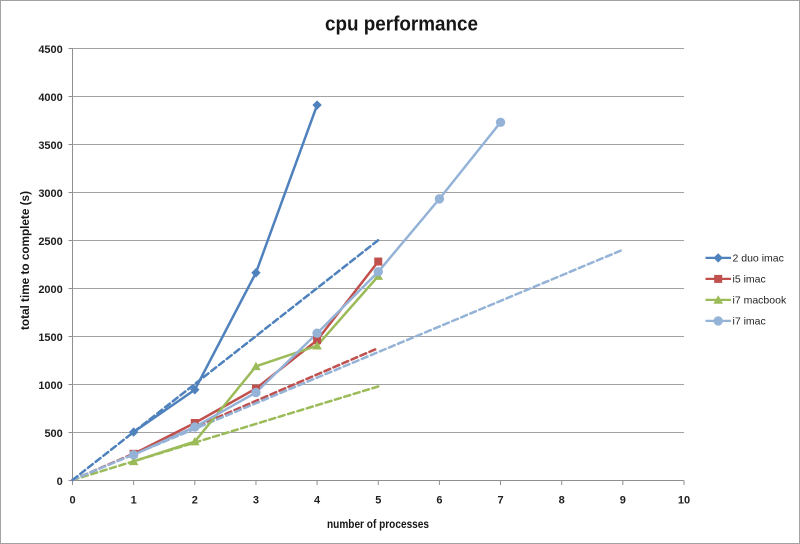 This screenshot has width=800, height=544. I want to click on svg-text: 4000, so click(50, 98).